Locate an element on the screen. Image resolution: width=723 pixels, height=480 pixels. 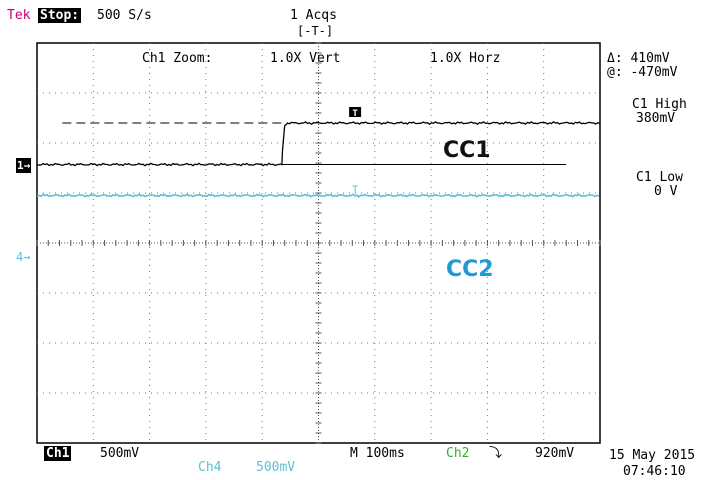
ch1-scale: 500mV is located at coordinates (120, 453).